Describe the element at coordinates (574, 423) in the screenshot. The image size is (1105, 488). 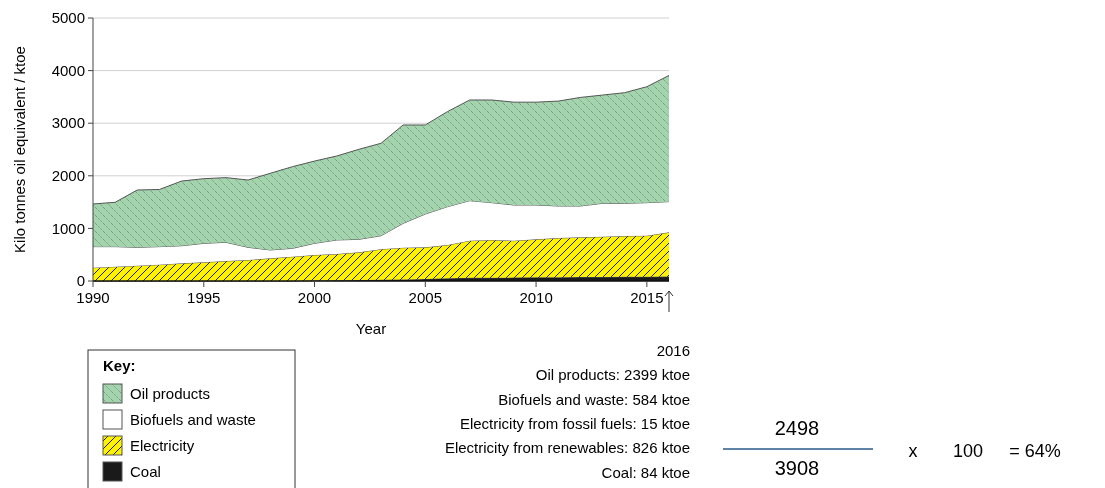
I see `text: Electricity from fossil fuels: 15 ktoe` at that location.